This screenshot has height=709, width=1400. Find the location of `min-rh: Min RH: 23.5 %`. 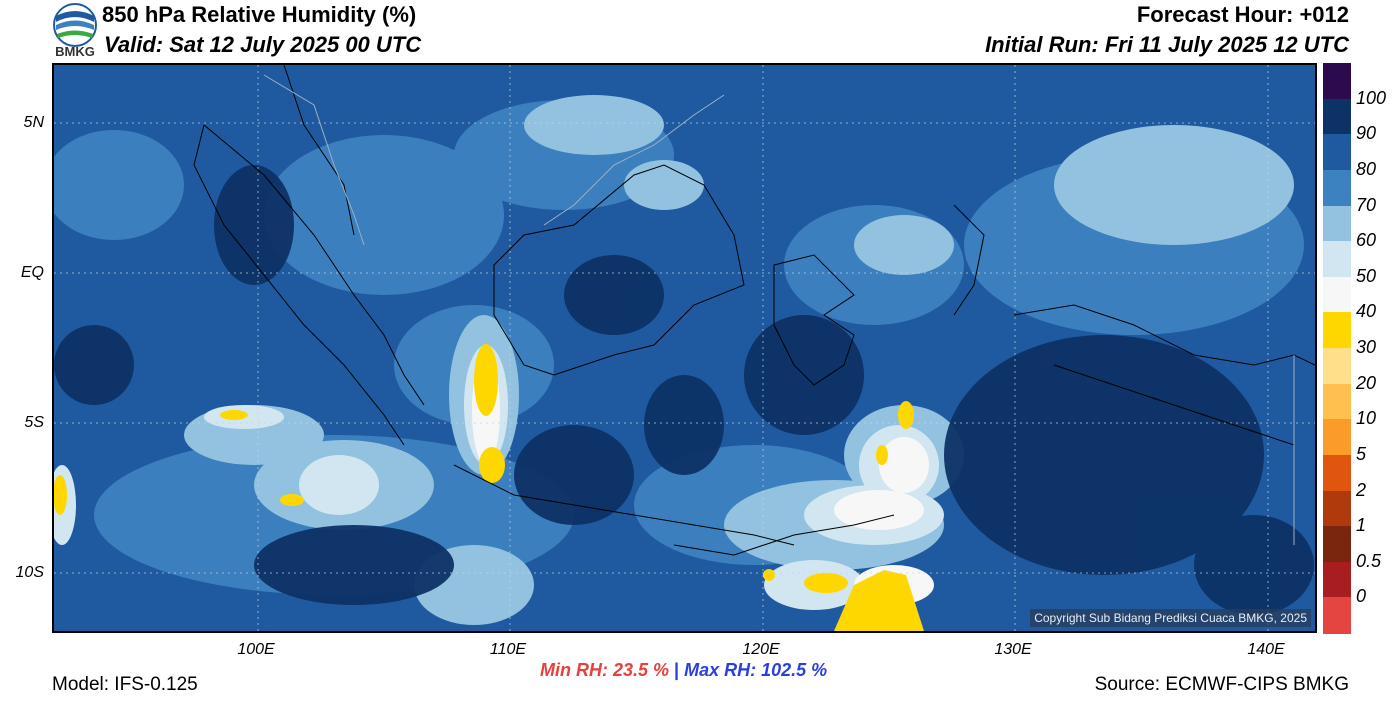

min-rh: Min RH: 23.5 % is located at coordinates (605, 670).